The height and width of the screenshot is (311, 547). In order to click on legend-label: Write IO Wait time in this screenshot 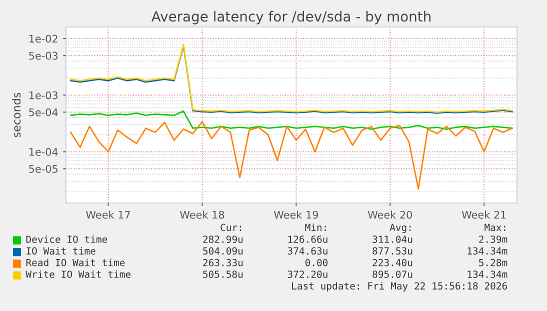, I will do `click(78, 274)`.